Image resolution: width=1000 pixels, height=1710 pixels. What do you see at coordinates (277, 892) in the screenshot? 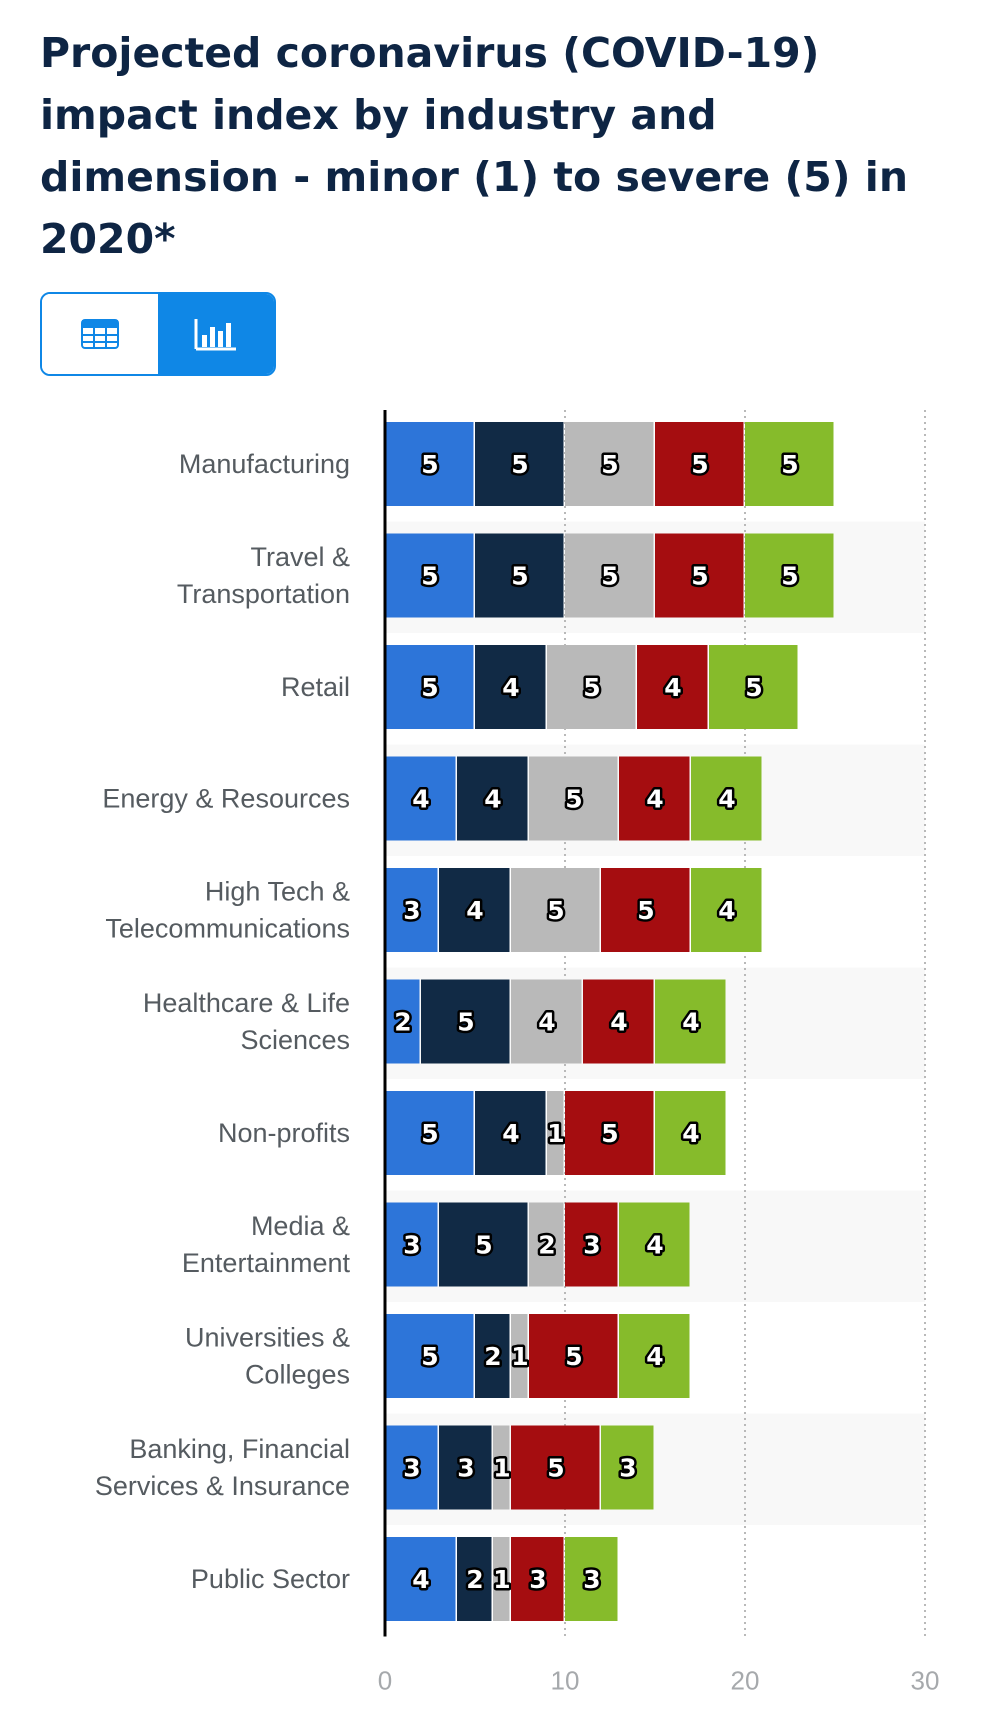
I see `category-label: High Tech &` at bounding box center [277, 892].